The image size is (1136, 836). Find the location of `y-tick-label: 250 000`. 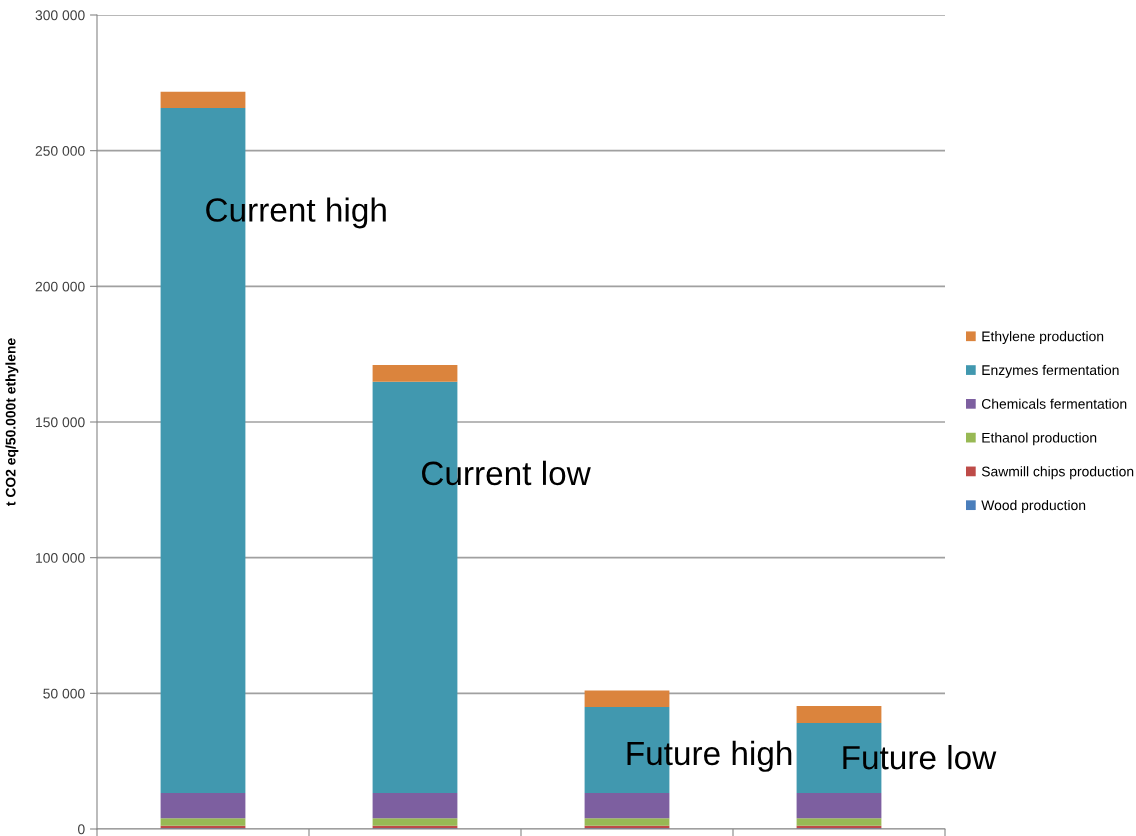

y-tick-label: 250 000 is located at coordinates (60, 151).